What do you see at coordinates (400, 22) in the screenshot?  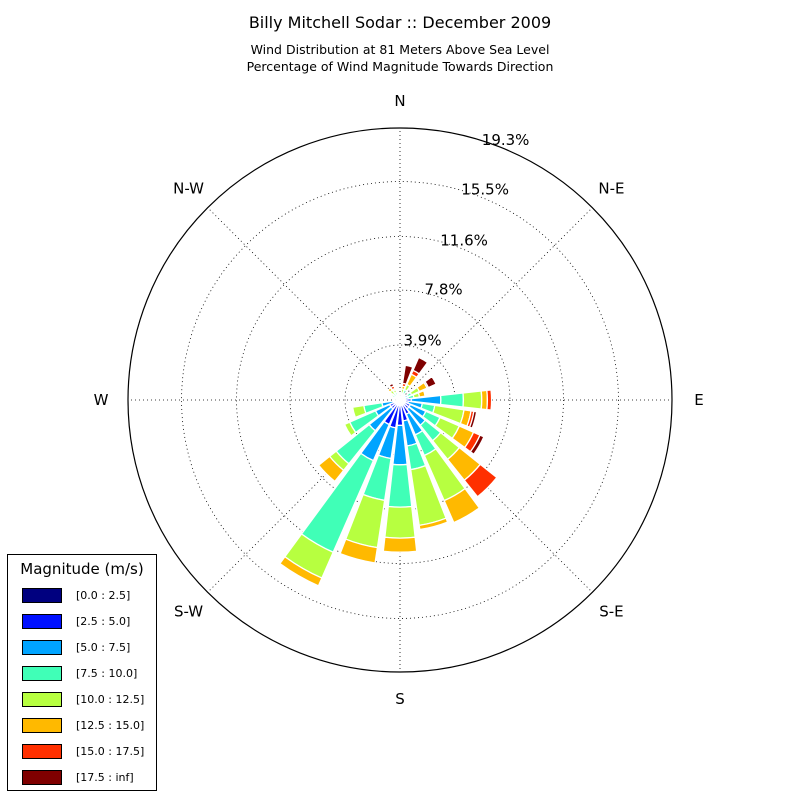 I see `chart-title: Billy Mitchell Sodar :: December 2009` at bounding box center [400, 22].